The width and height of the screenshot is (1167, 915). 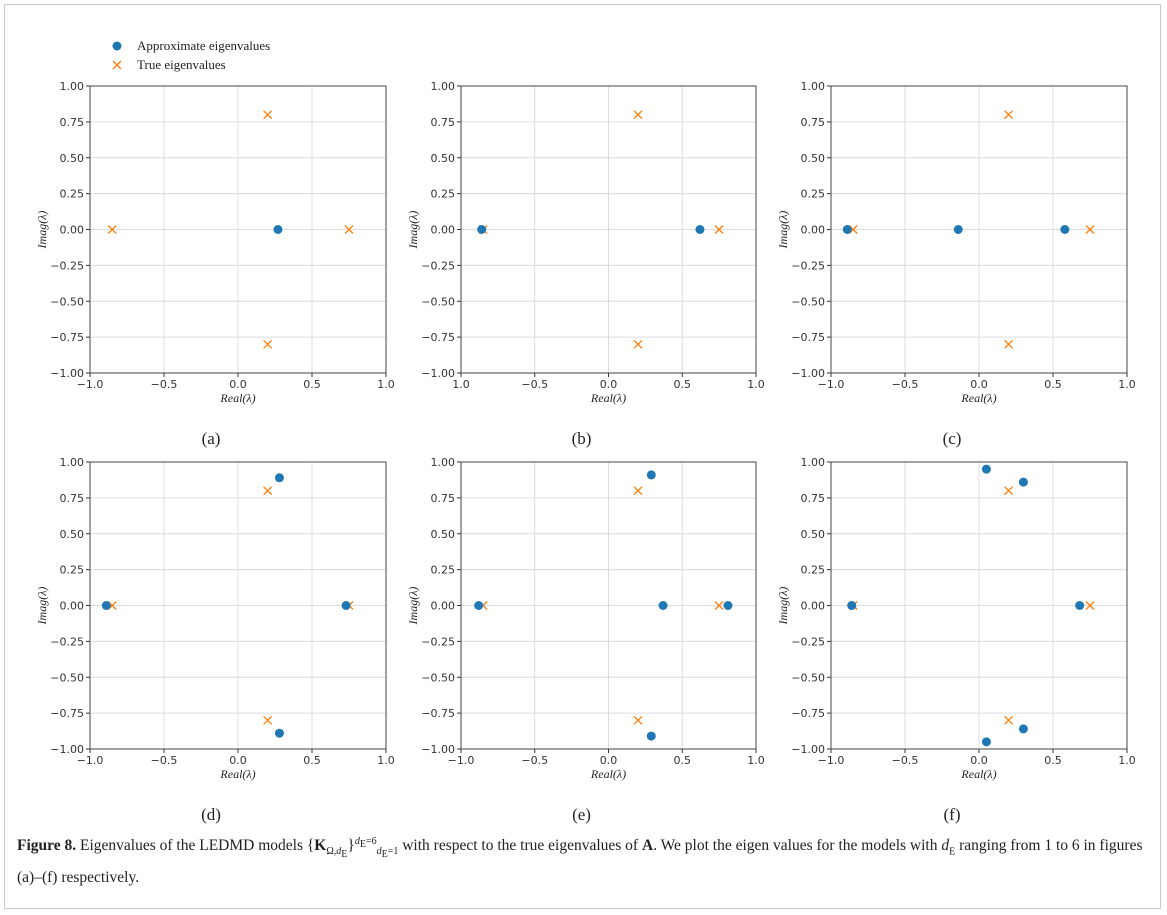 I want to click on caption-text: Eigenvalues of the LEDMD models {, so click(x=195, y=846).